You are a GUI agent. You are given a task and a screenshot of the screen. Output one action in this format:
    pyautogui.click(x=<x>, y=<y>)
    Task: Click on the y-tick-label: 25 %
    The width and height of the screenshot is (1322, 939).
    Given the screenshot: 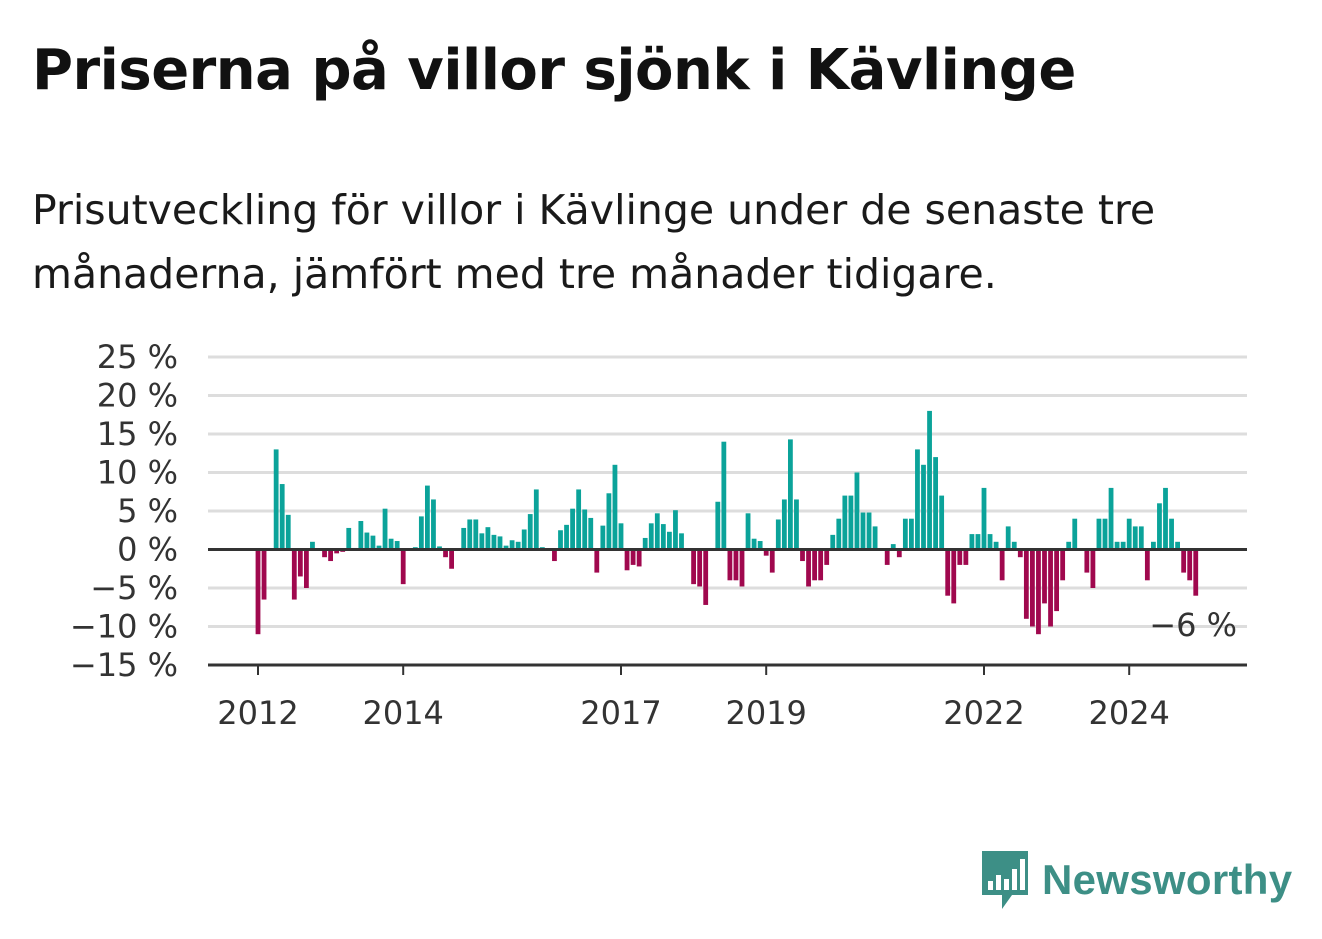 What is the action you would take?
    pyautogui.click(x=137, y=357)
    